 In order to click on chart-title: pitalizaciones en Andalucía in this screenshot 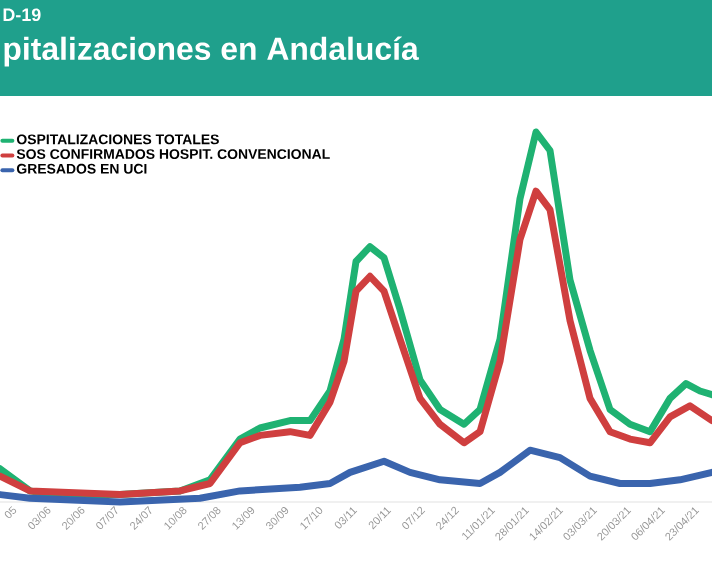, I will do `click(211, 51)`.